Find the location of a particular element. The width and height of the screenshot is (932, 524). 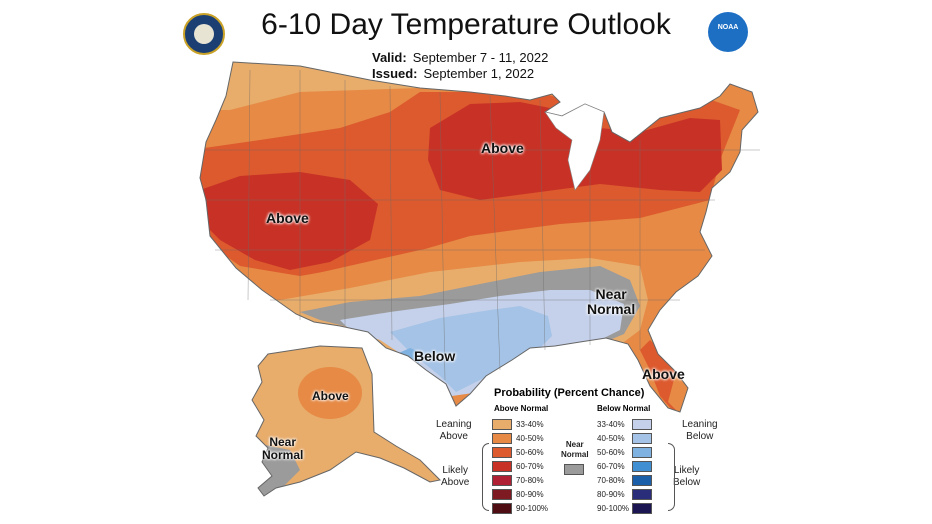

below-range-6: 80-90% is located at coordinates (611, 494).